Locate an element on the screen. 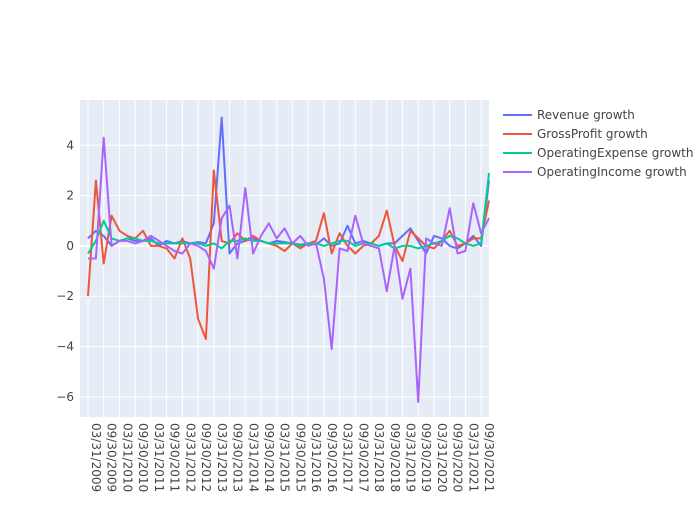 This screenshot has width=700, height=505. legend-label: Revenue growth is located at coordinates (586, 115).